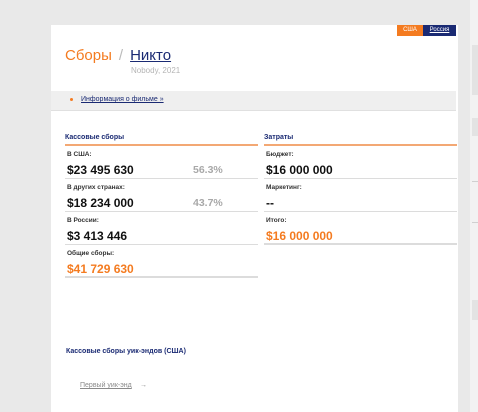 The height and width of the screenshot is (412, 478). I want to click on bullet-icon, so click(71, 99).